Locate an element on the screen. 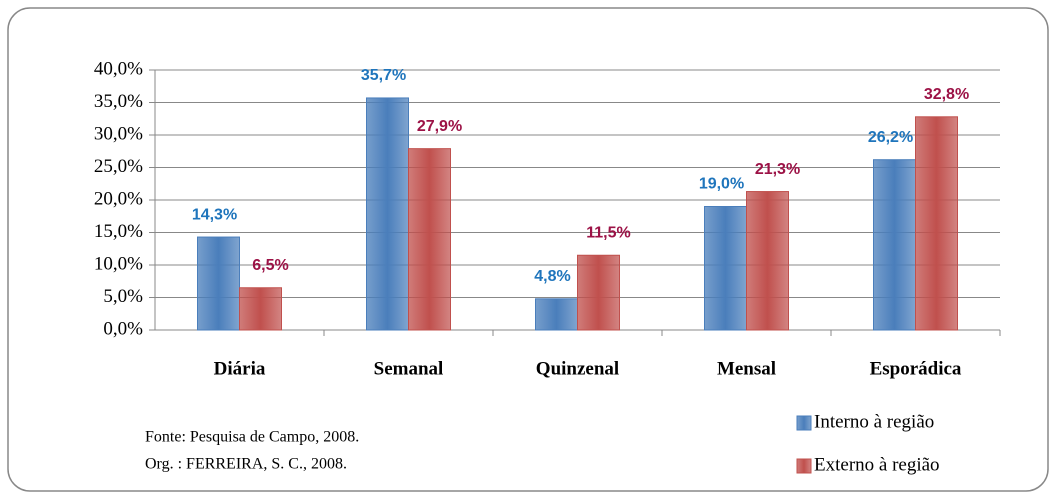  value-label: 14,3% is located at coordinates (214, 214).